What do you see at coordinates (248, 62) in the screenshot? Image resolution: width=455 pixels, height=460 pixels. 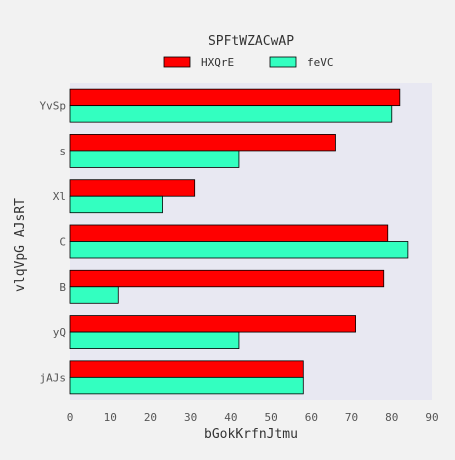 I see `legend: HXQrE feVC` at bounding box center [248, 62].